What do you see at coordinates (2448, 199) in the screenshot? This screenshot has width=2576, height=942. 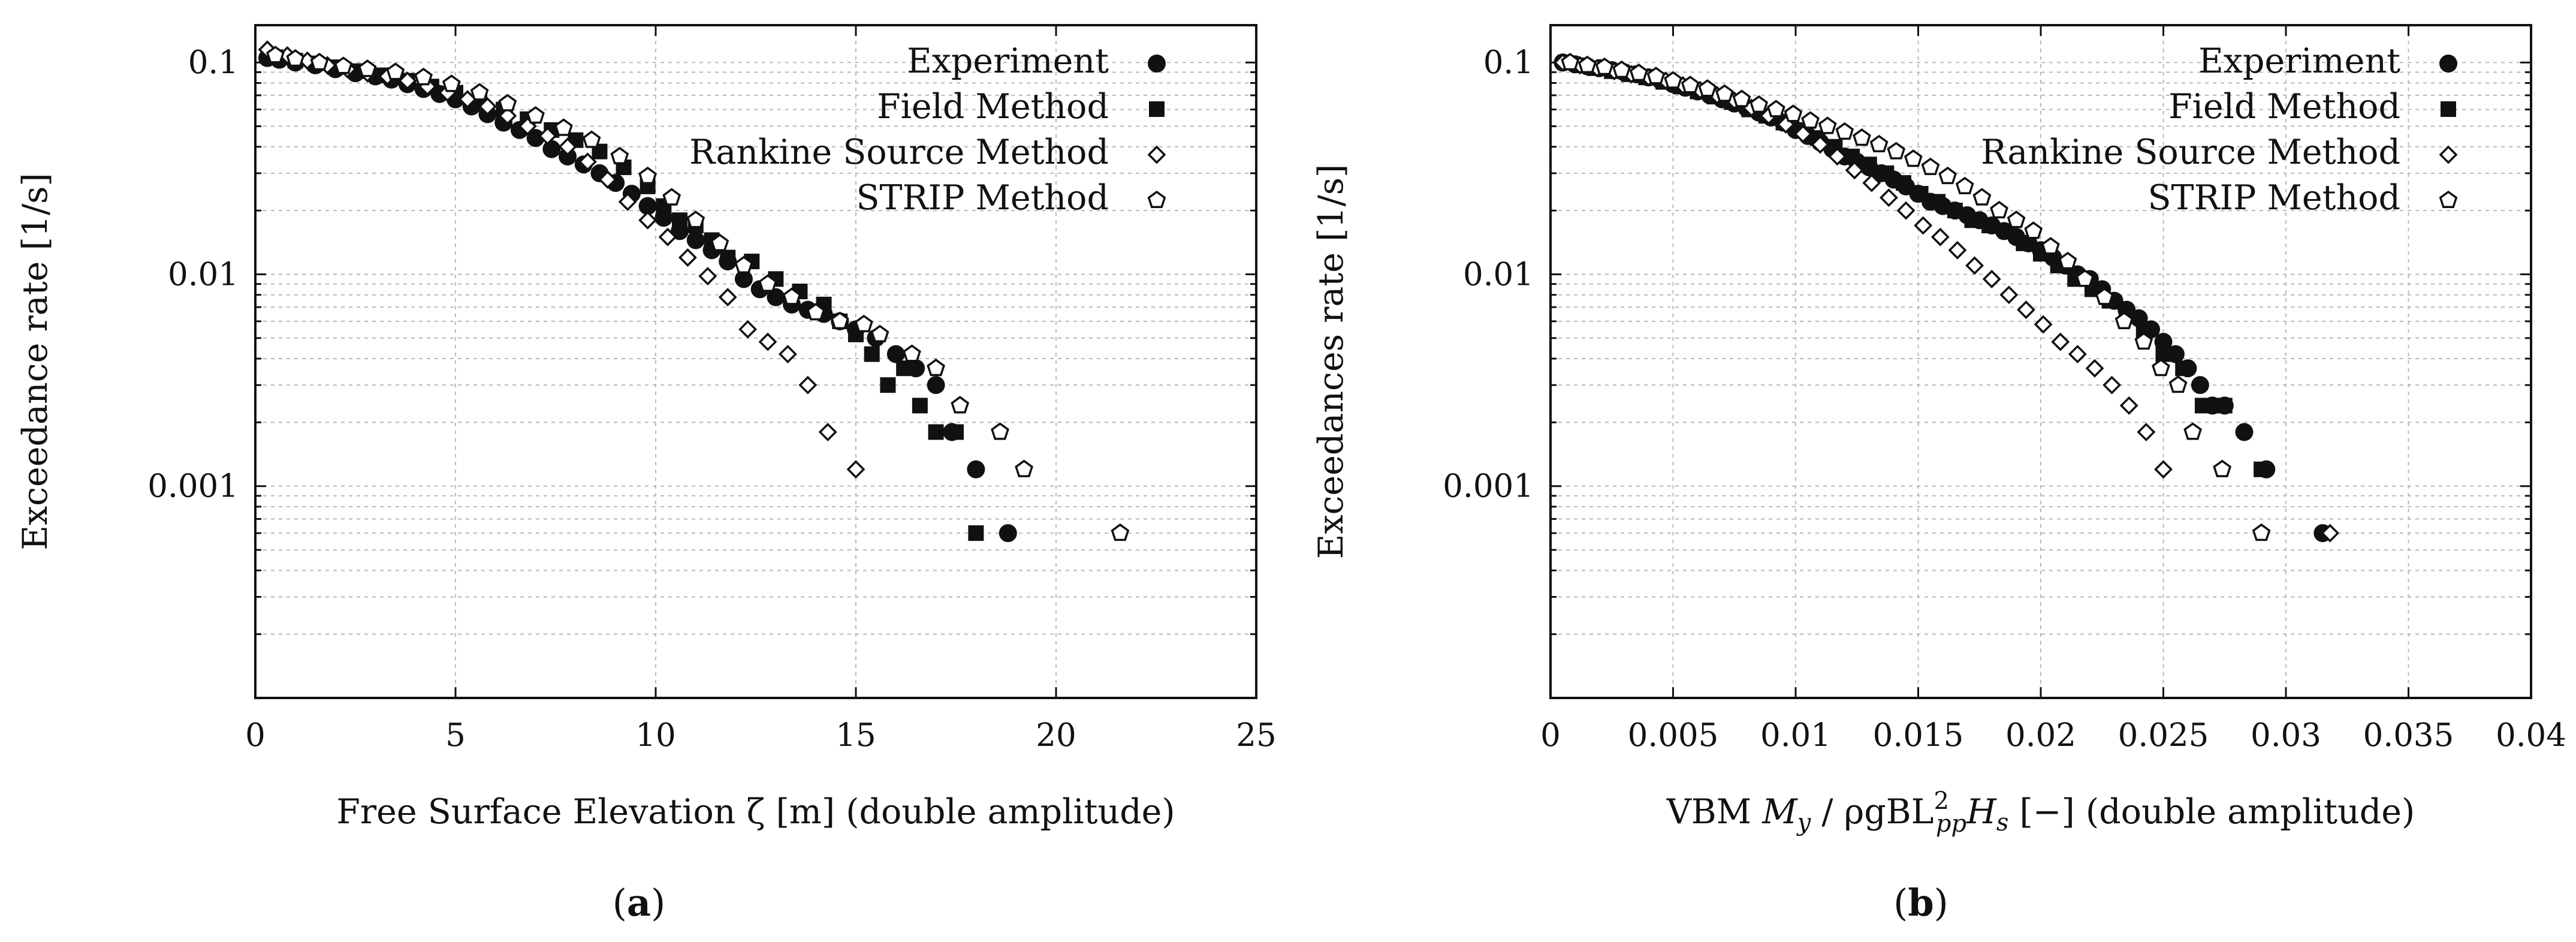 I see `legend-marker-strip-method` at bounding box center [2448, 199].